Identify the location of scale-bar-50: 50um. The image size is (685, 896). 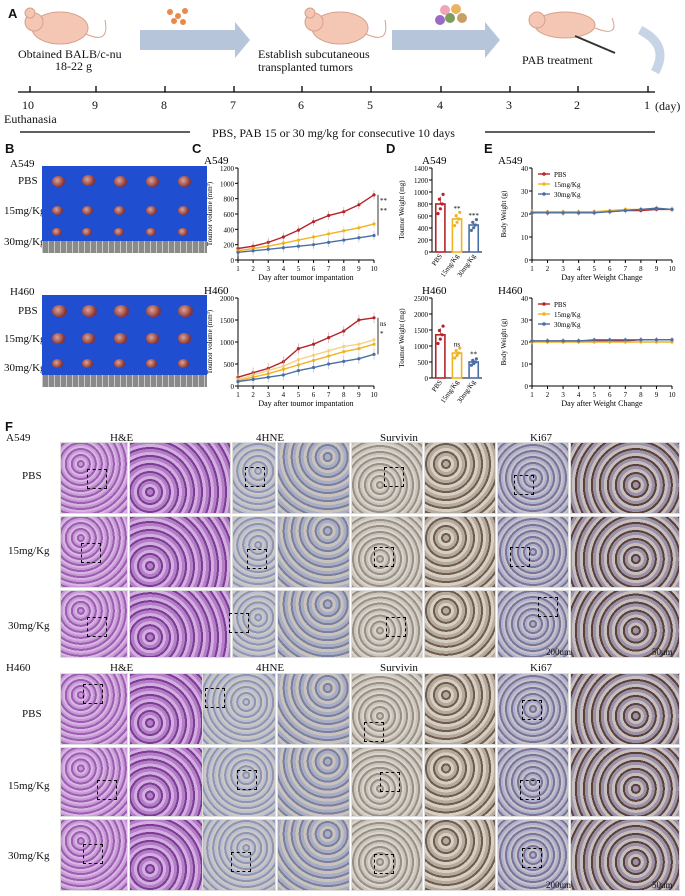
(662, 885).